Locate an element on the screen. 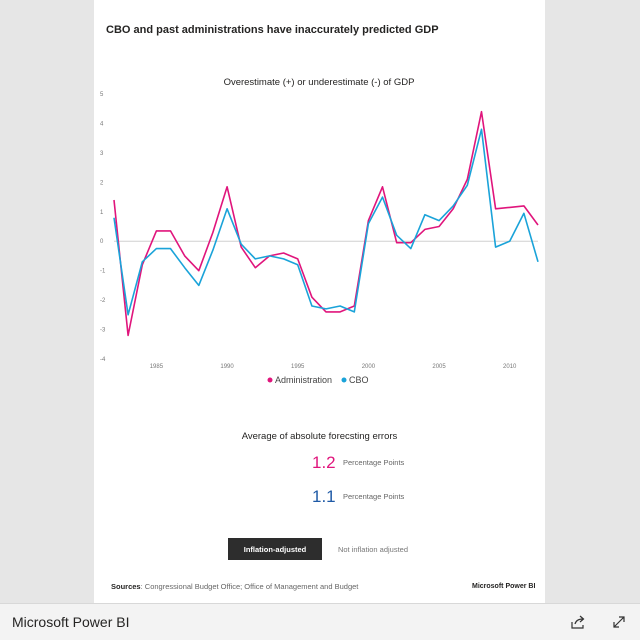 This screenshot has height=640, width=640. cbo-metric-value: 1.1 is located at coordinates (324, 496).